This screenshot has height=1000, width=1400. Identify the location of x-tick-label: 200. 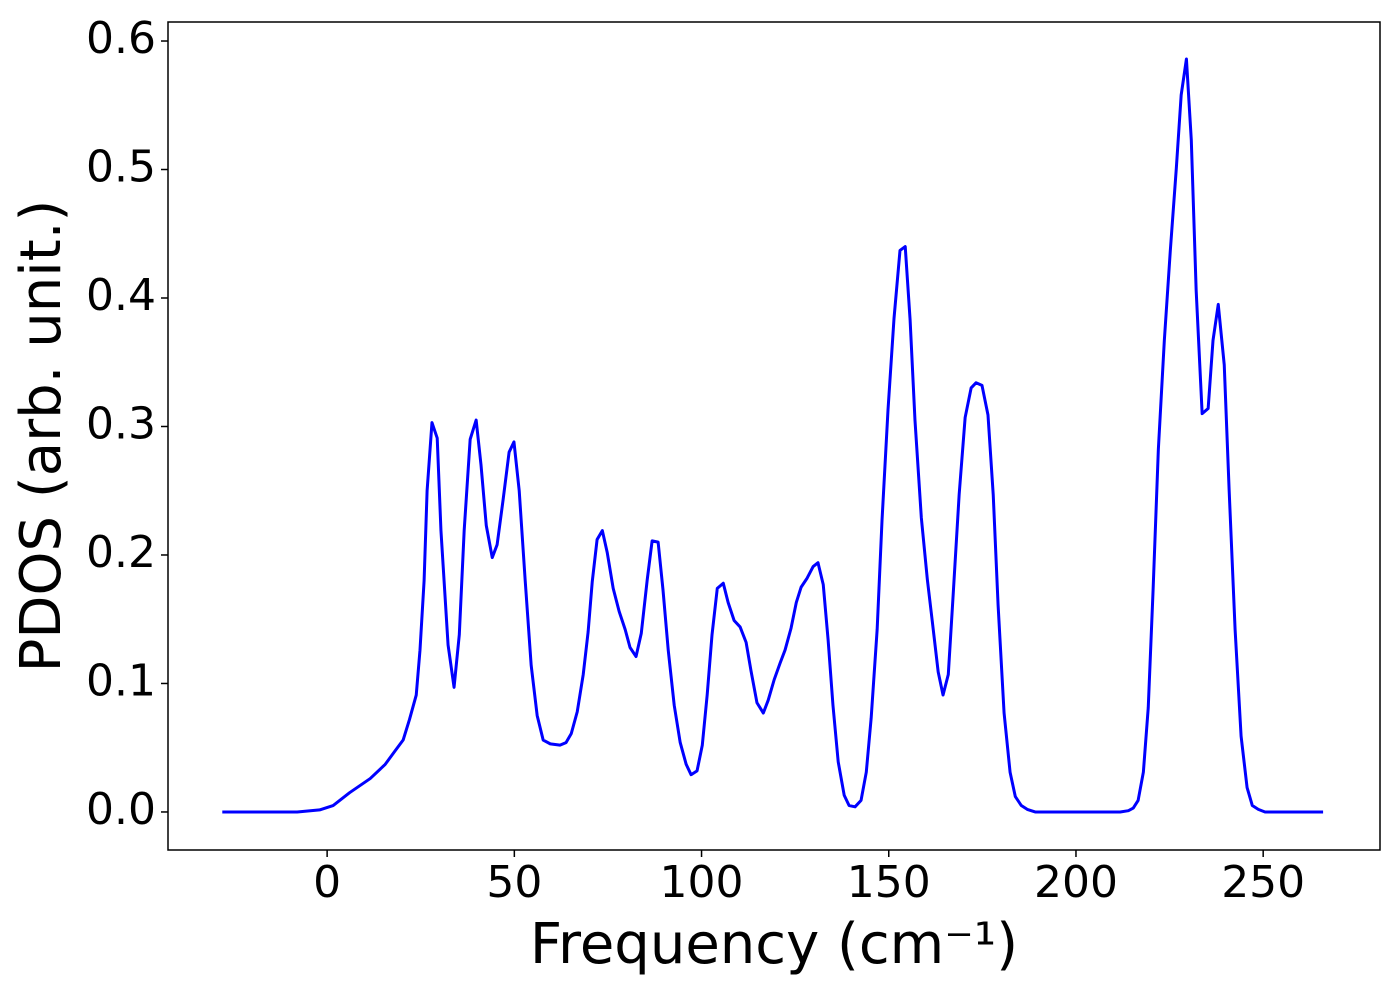
(1076, 882).